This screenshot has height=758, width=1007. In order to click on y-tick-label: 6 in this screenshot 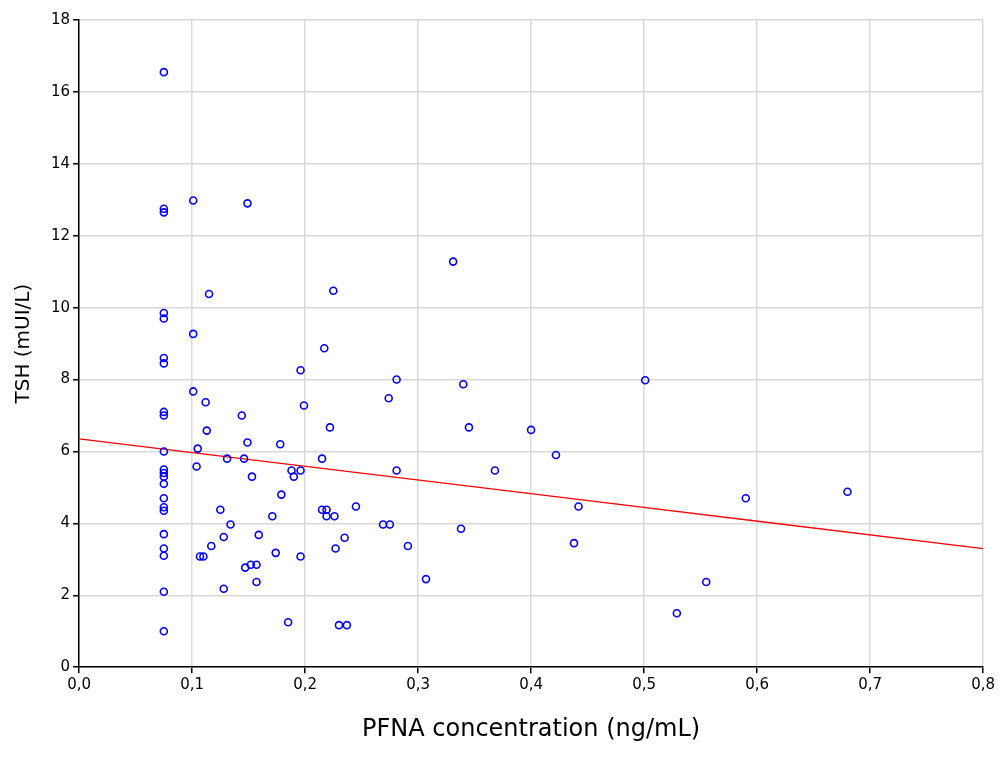, I will do `click(65, 450)`.